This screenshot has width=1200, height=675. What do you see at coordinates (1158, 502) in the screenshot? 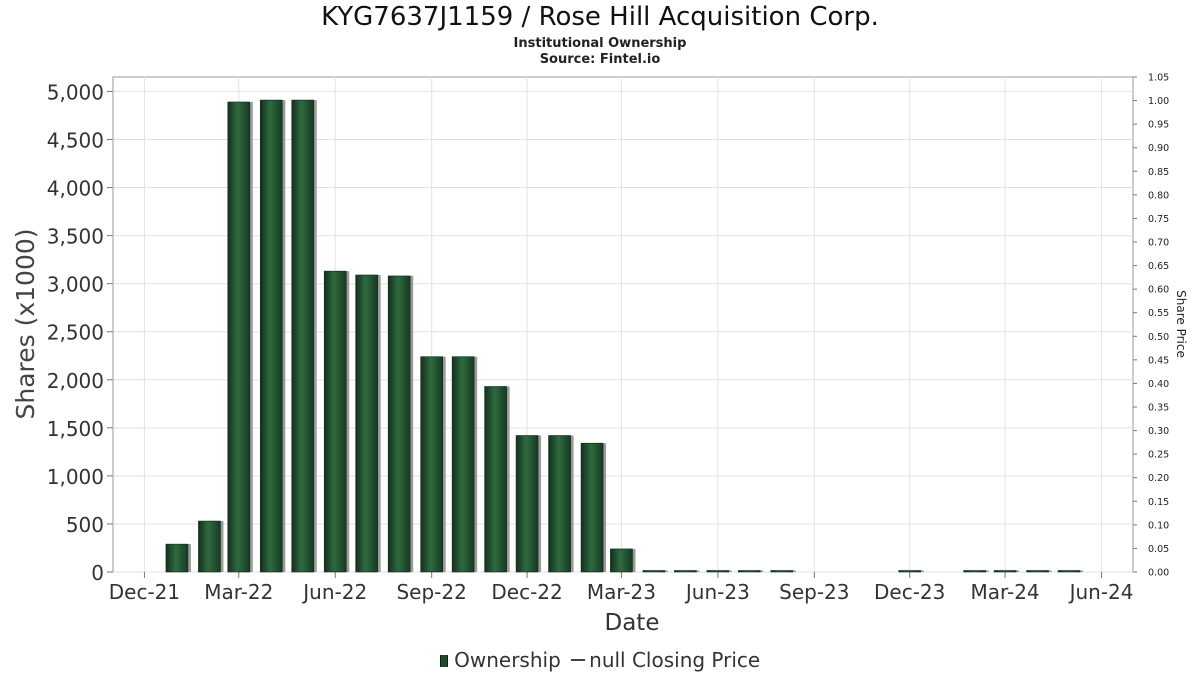
I see `y2-tick-label: 0.15` at bounding box center [1158, 502].